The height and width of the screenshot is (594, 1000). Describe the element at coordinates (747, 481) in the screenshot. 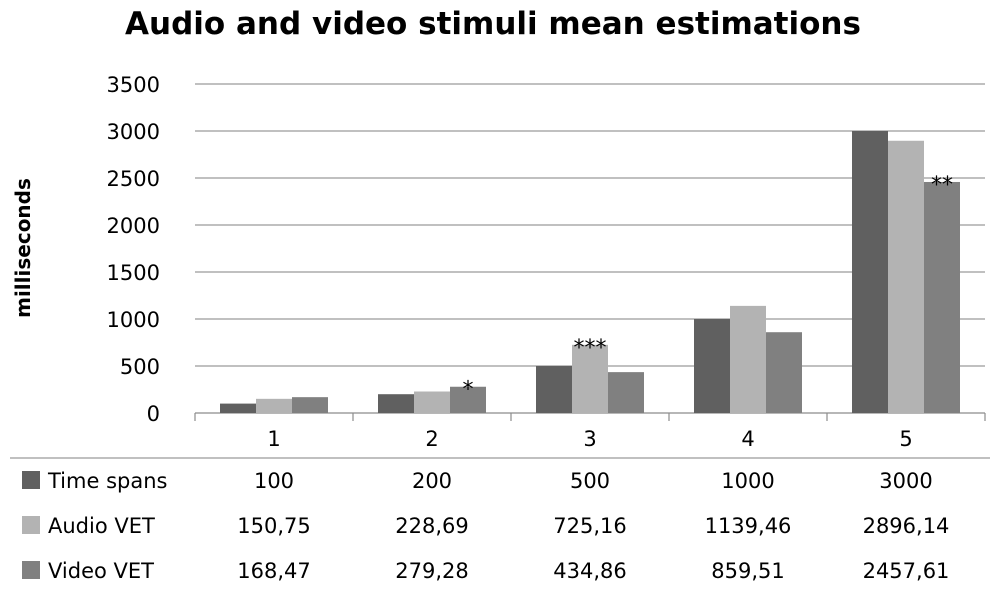

I see `table-cell: 1000` at that location.